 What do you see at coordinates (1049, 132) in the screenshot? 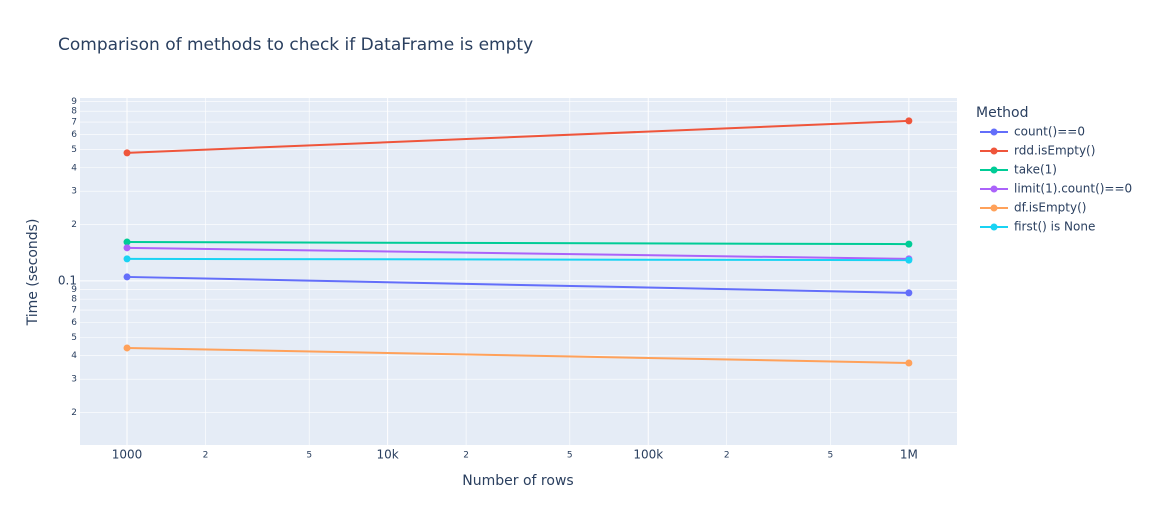
I see `legend-label: count()==0` at bounding box center [1049, 132].